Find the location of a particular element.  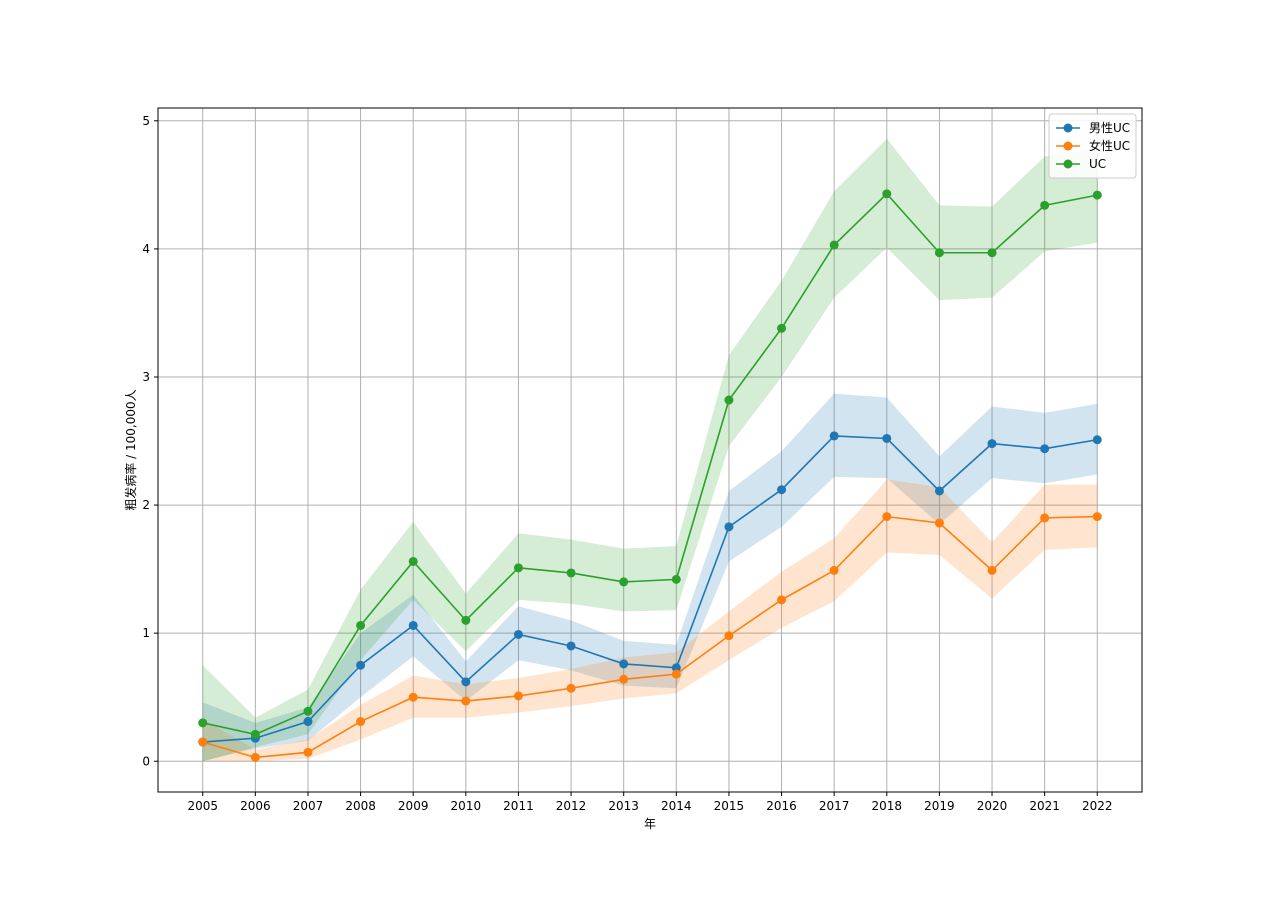

x-tick-label: 2022 is located at coordinates (1097, 806).